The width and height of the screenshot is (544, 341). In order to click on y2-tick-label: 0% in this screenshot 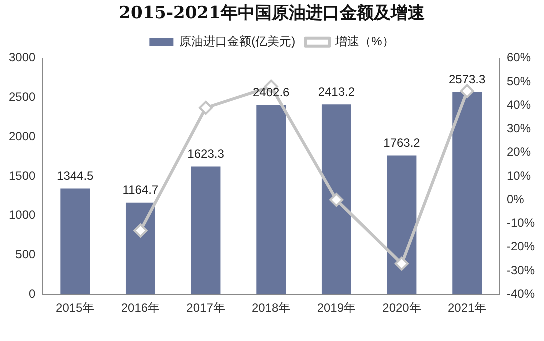, I will do `click(515, 199)`.